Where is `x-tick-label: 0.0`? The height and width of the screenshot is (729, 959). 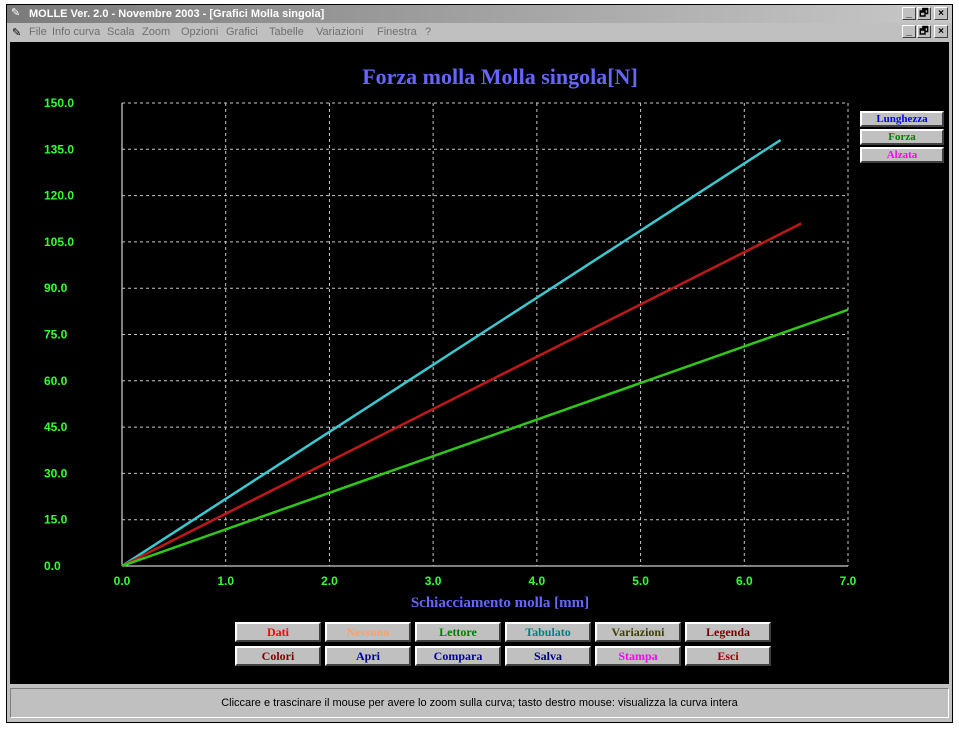 x-tick-label: 0.0 is located at coordinates (122, 581).